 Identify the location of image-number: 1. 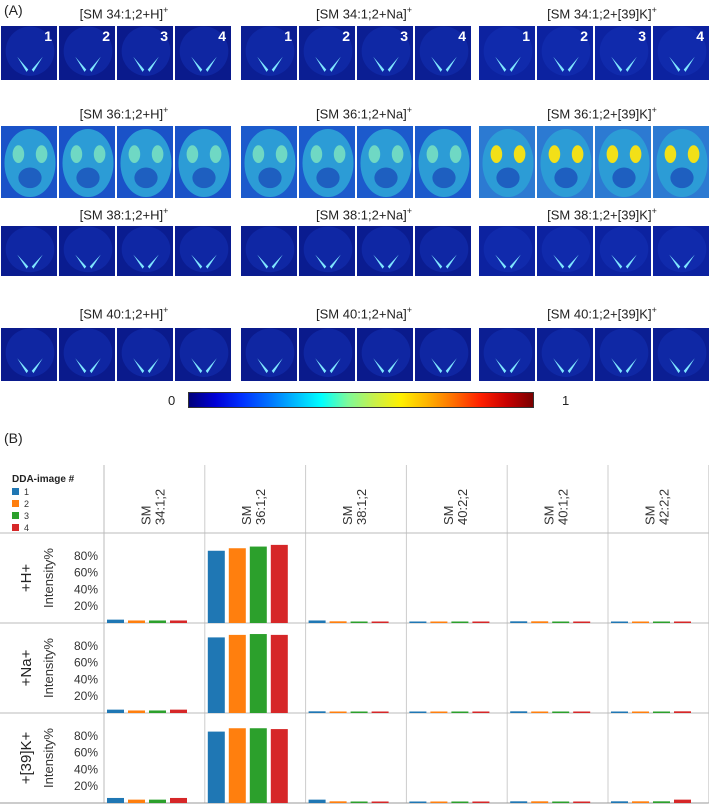
(288, 36).